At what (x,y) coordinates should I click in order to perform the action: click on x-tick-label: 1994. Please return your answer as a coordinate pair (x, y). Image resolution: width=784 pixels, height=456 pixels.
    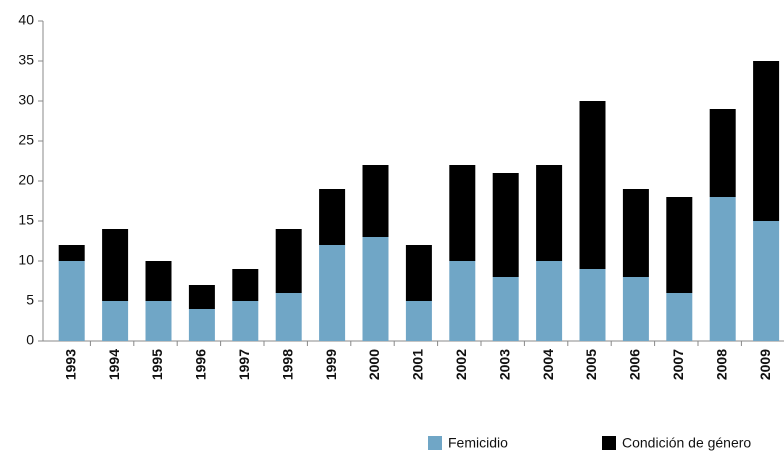
    Looking at the image, I should click on (114, 364).